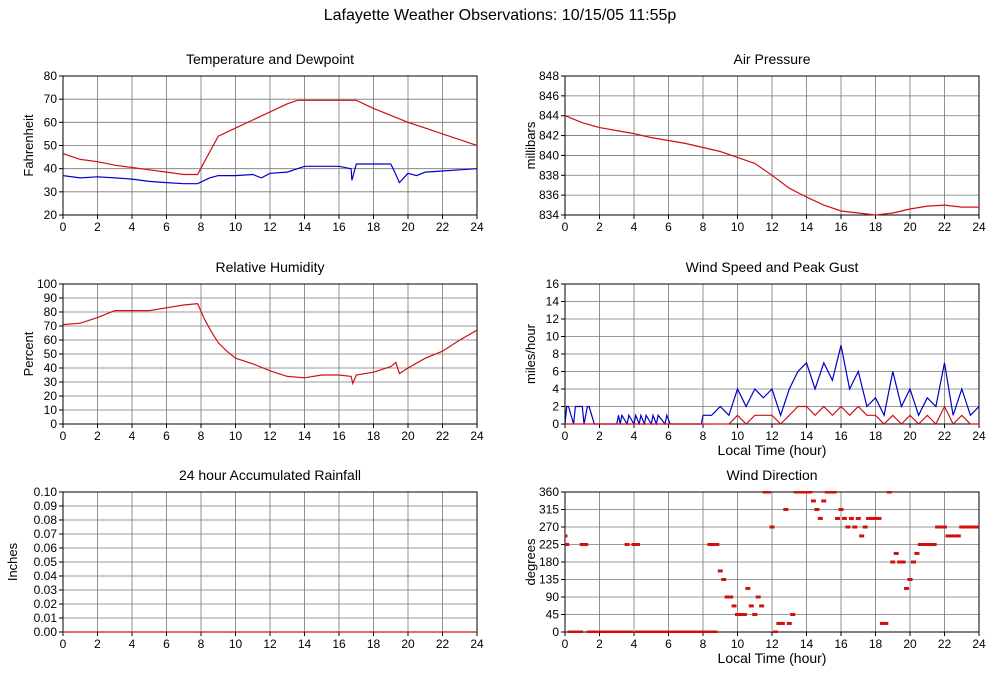  What do you see at coordinates (166, 227) in the screenshot?
I see `x-tick-label: 6` at bounding box center [166, 227].